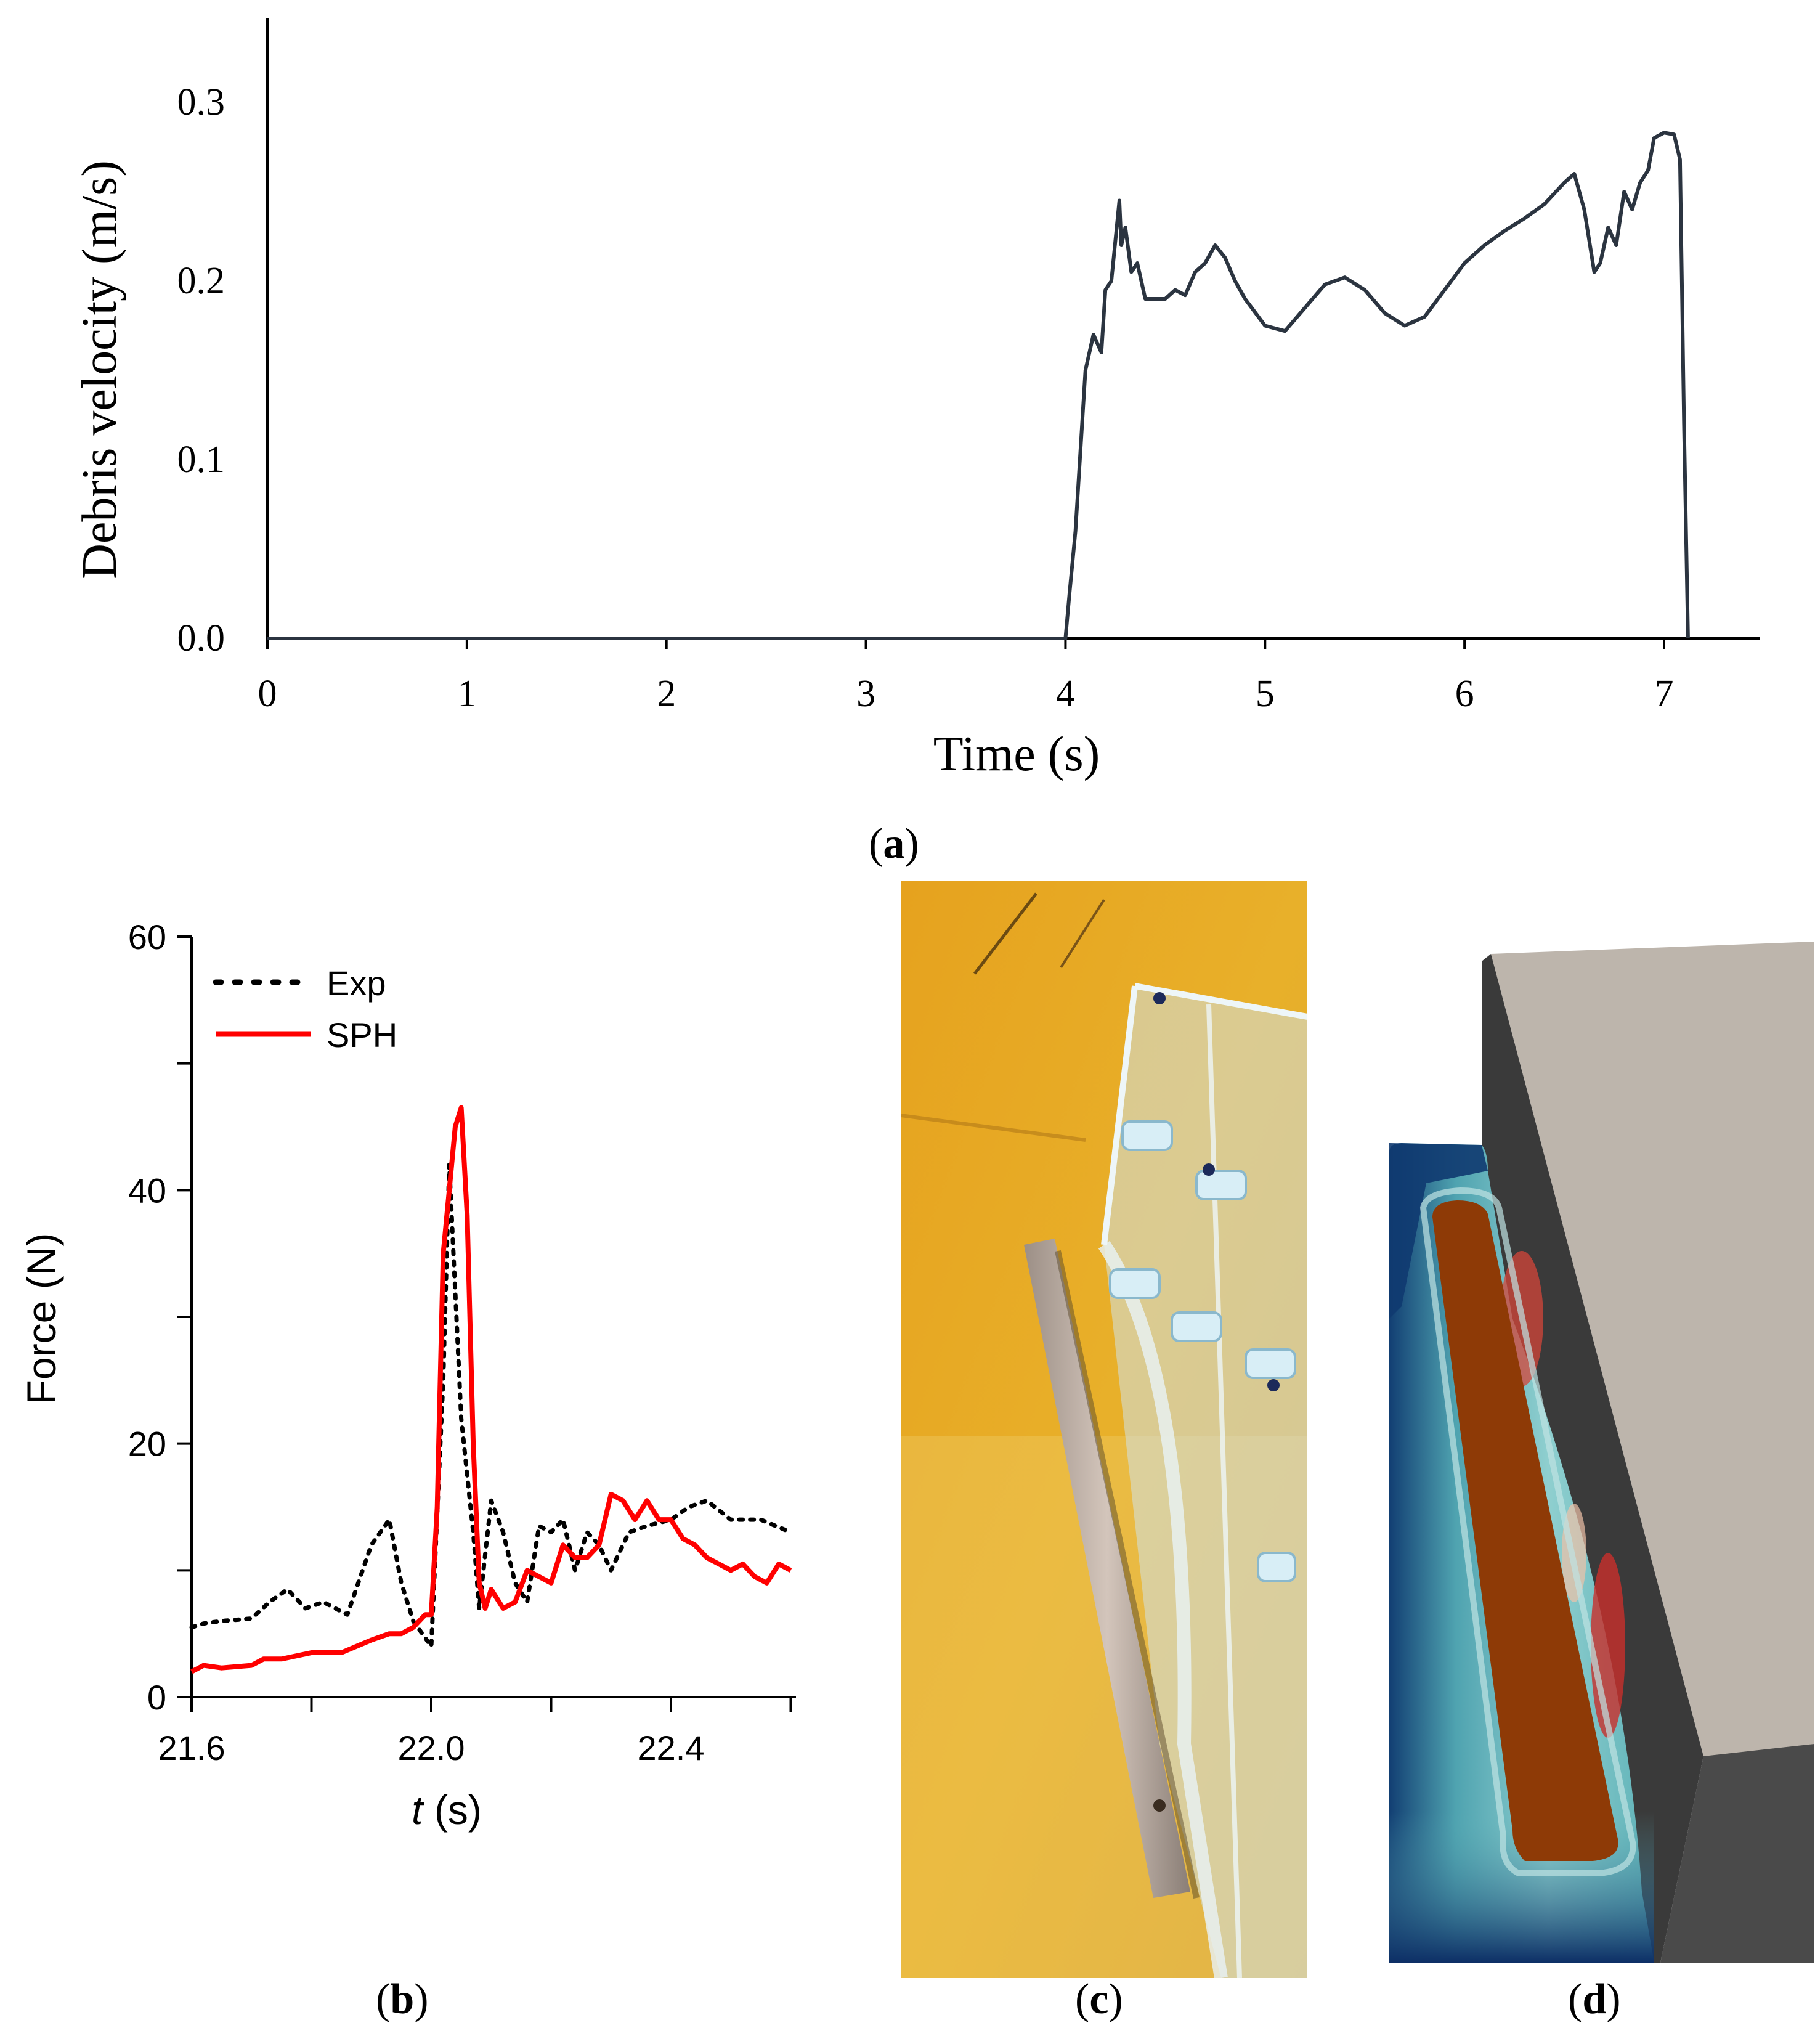 This screenshot has width=1815, height=2044. Describe the element at coordinates (201, 102) in the screenshot. I see `chart-a-ytick-label: 0.3` at that location.